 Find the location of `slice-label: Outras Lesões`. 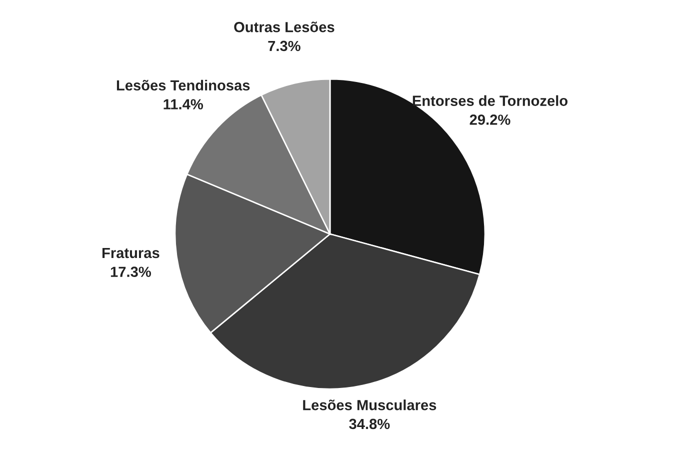

slice-label: Outras Lesões is located at coordinates (284, 27).